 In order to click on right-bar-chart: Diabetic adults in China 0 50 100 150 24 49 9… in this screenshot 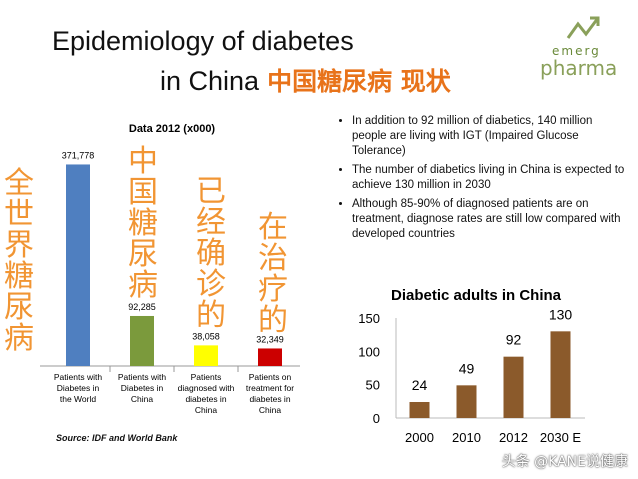, I will do `click(471, 366)`.